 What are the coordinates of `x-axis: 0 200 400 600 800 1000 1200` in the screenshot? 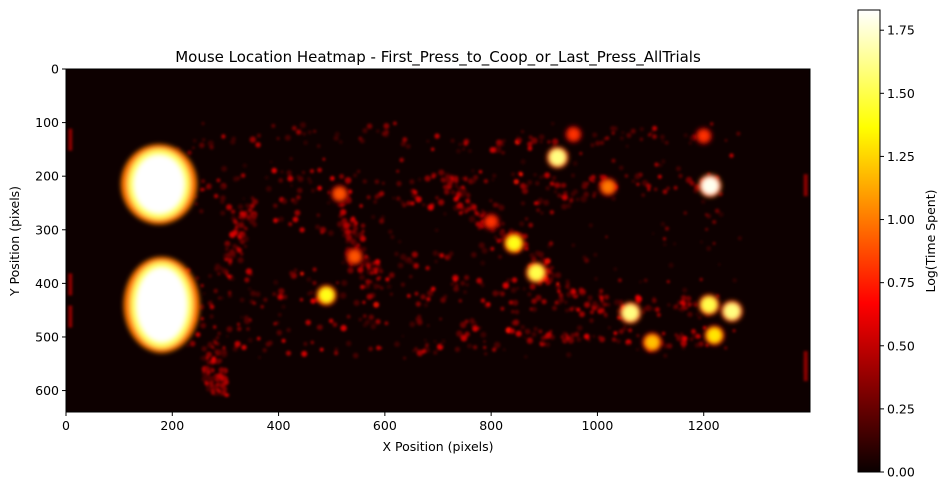 It's located at (391, 422).